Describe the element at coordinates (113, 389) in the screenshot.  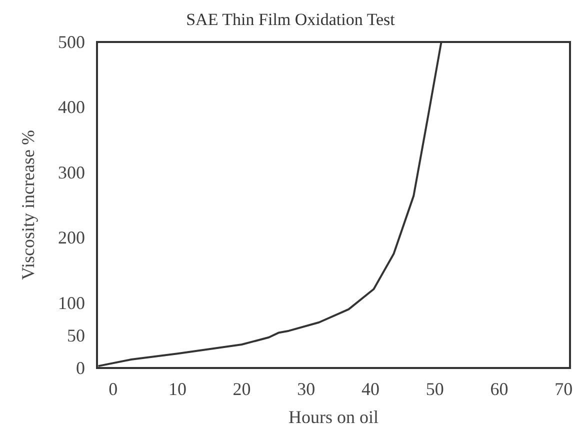
I see `x-tick-label: 0` at that location.